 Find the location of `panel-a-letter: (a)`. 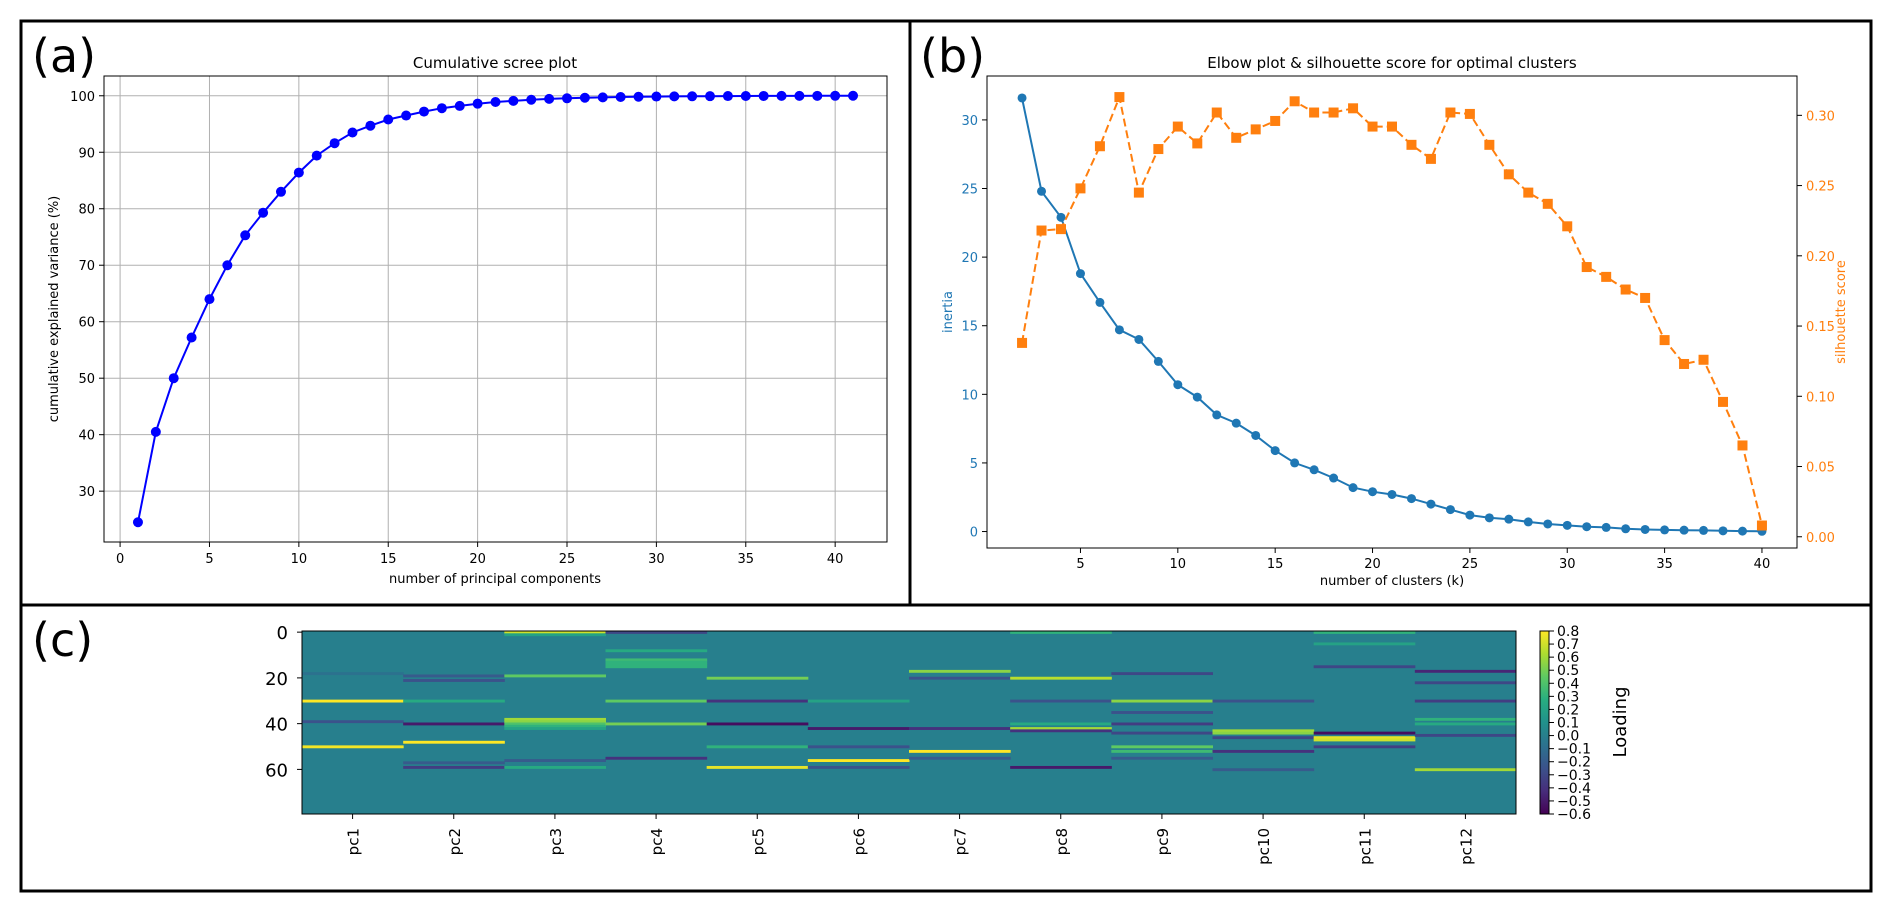

panel-a-letter: (a) is located at coordinates (64, 56).